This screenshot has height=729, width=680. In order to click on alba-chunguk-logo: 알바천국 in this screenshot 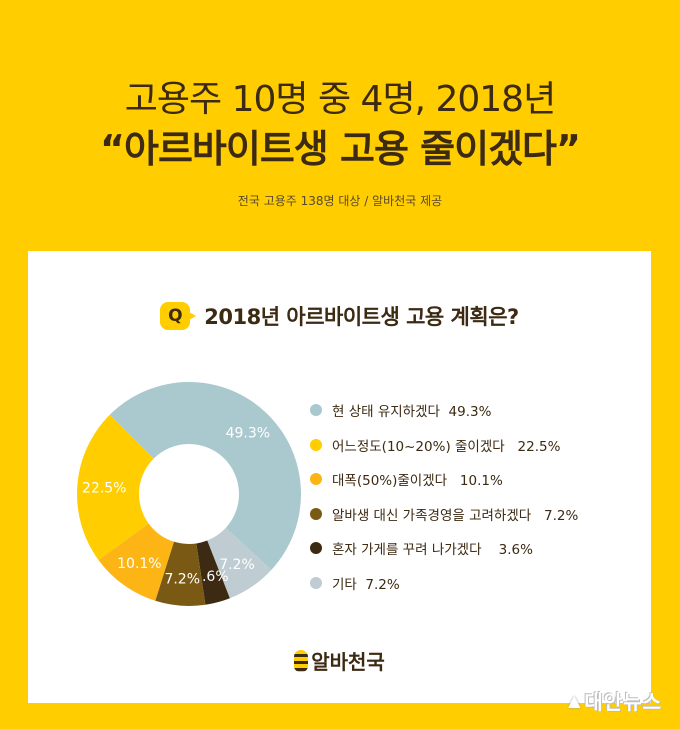, I will do `click(339, 660)`.